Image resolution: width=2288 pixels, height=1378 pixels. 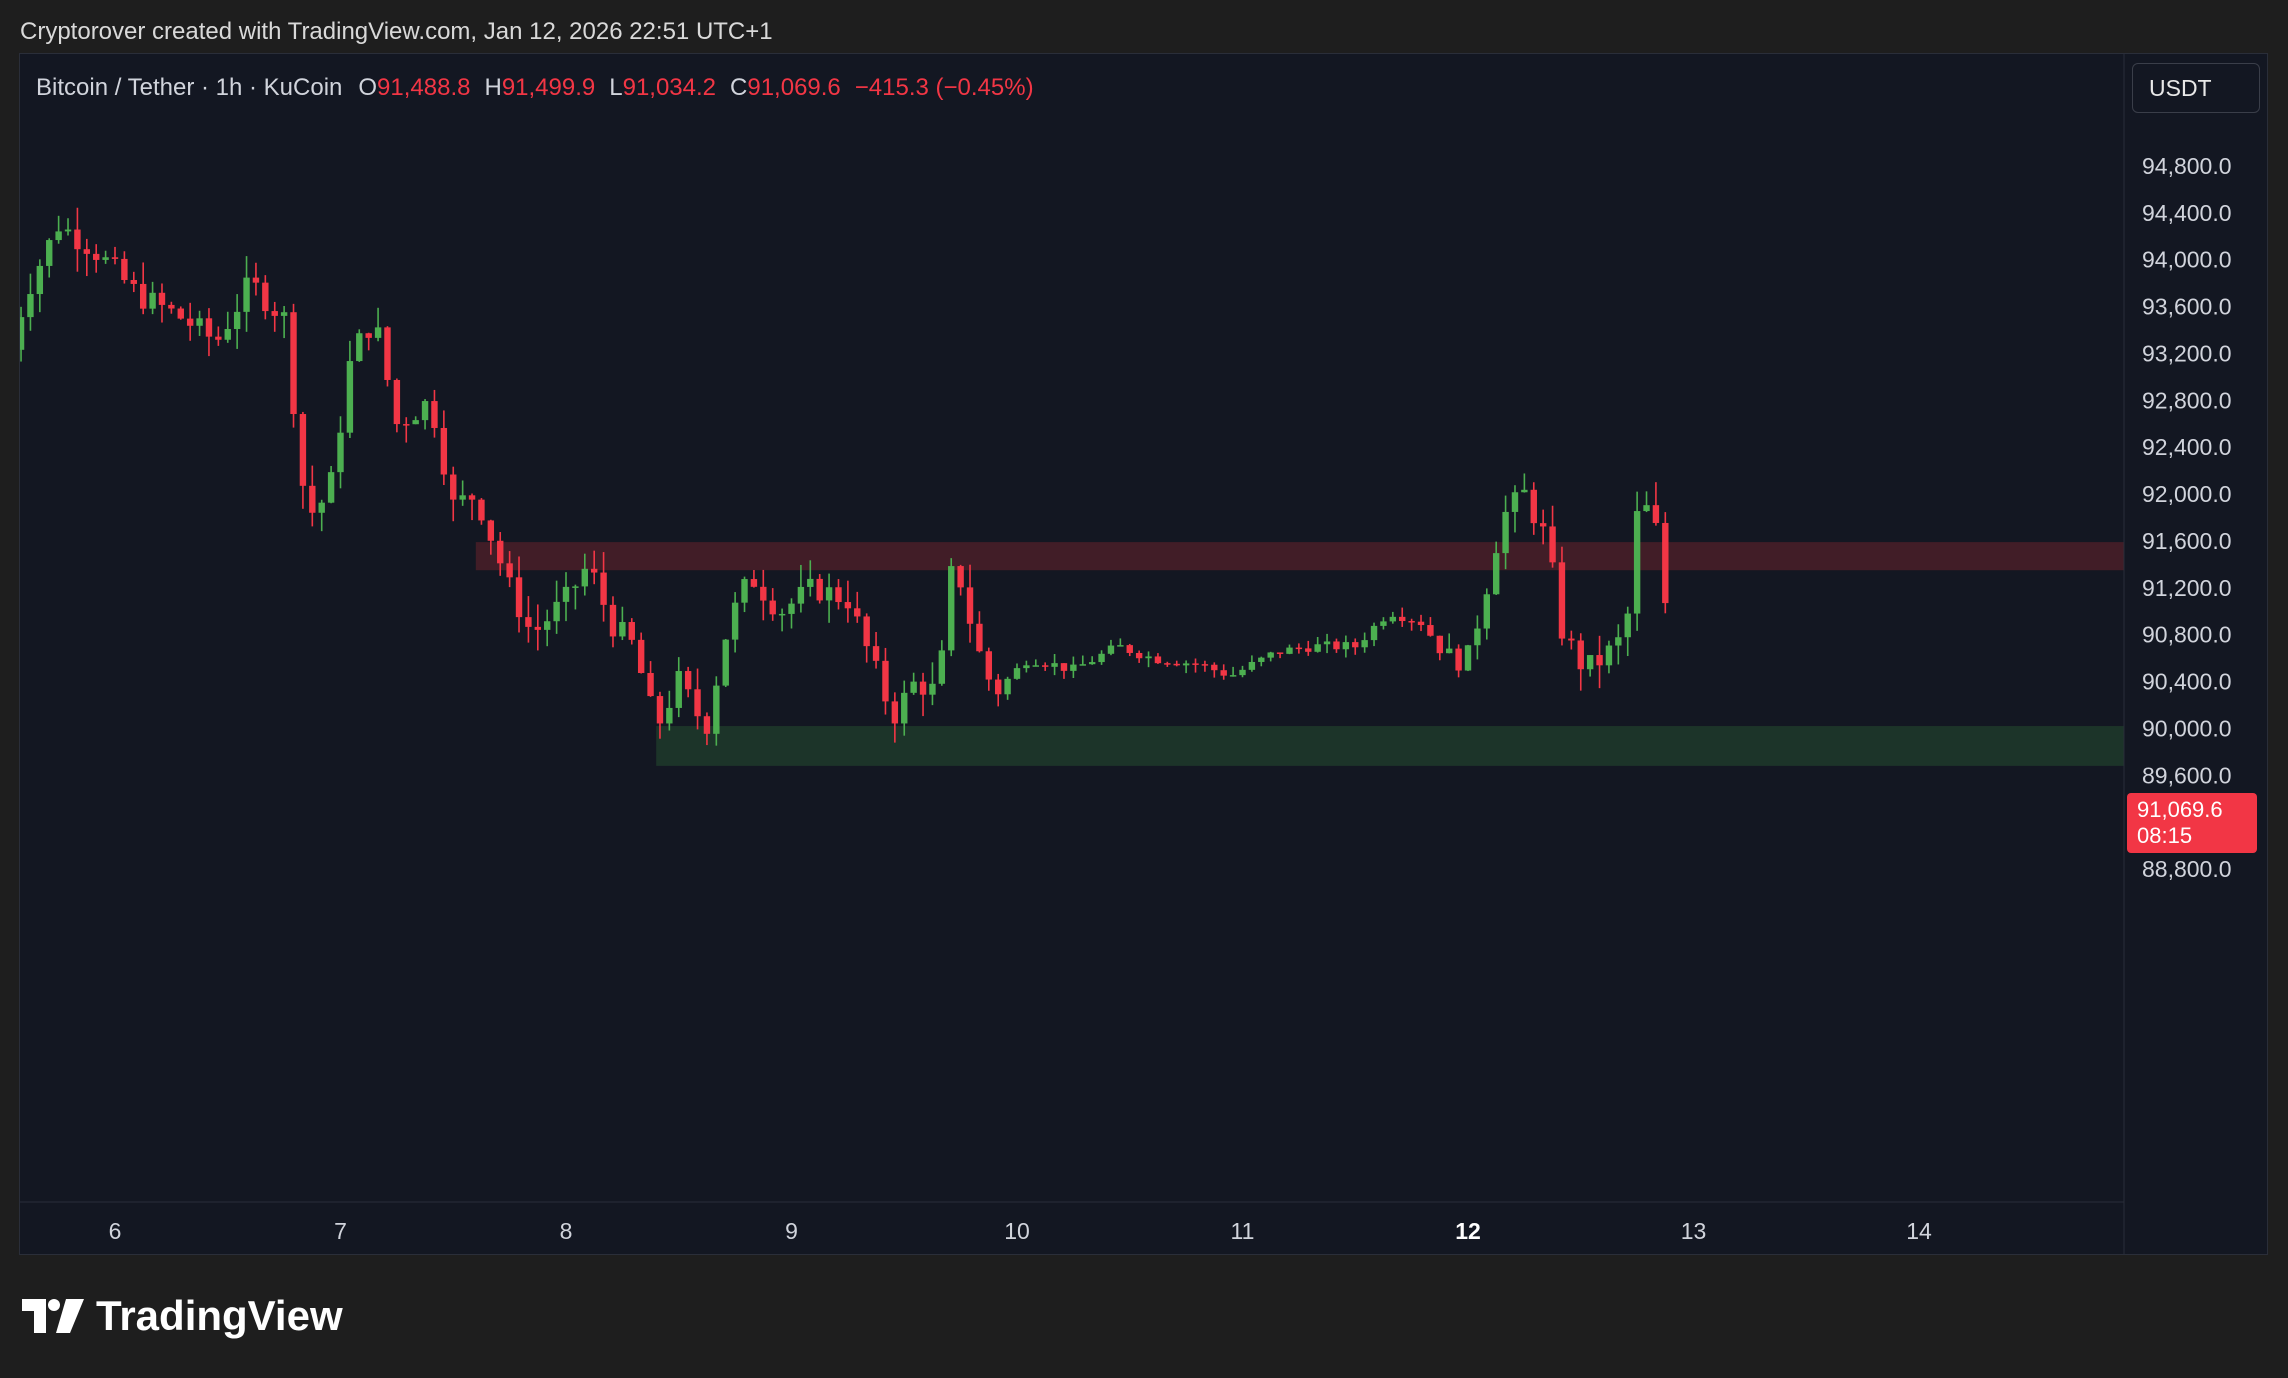 I want to click on price-tick-label: 90,400.0, so click(x=2187, y=682).